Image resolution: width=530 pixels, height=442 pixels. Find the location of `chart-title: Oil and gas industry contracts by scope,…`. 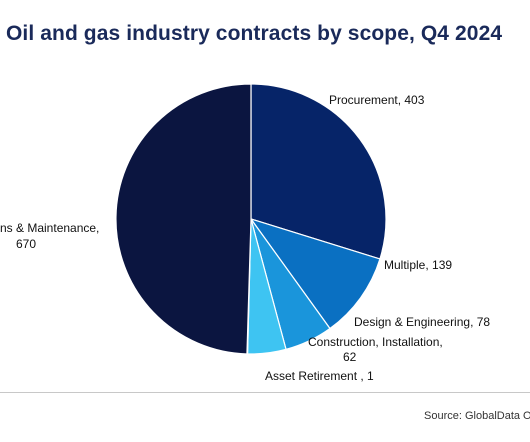

chart-title: Oil and gas industry contracts by scope,… is located at coordinates (254, 33).